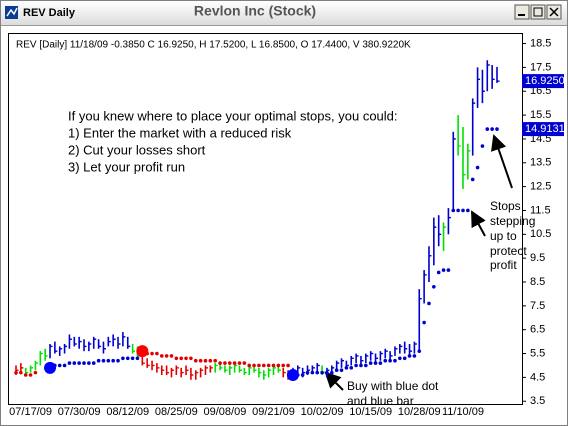  What do you see at coordinates (512, 221) in the screenshot?
I see `stops-note: stepping` at bounding box center [512, 221].